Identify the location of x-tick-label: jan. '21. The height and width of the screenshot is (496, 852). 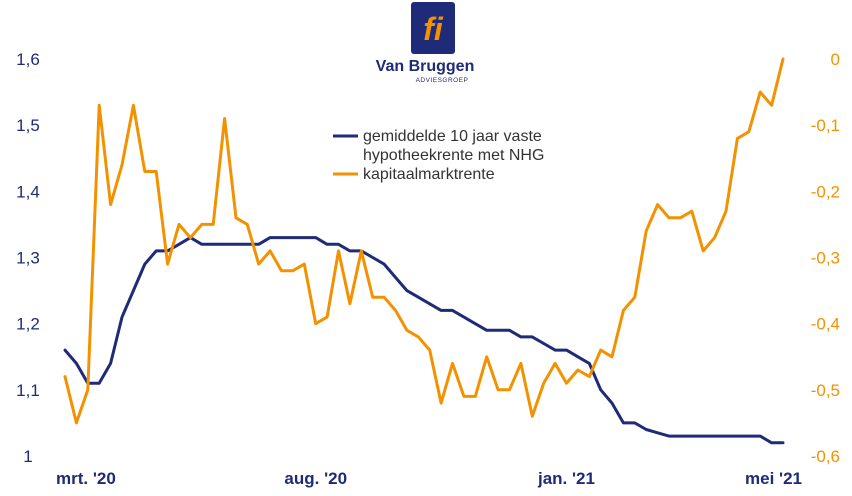
(566, 478).